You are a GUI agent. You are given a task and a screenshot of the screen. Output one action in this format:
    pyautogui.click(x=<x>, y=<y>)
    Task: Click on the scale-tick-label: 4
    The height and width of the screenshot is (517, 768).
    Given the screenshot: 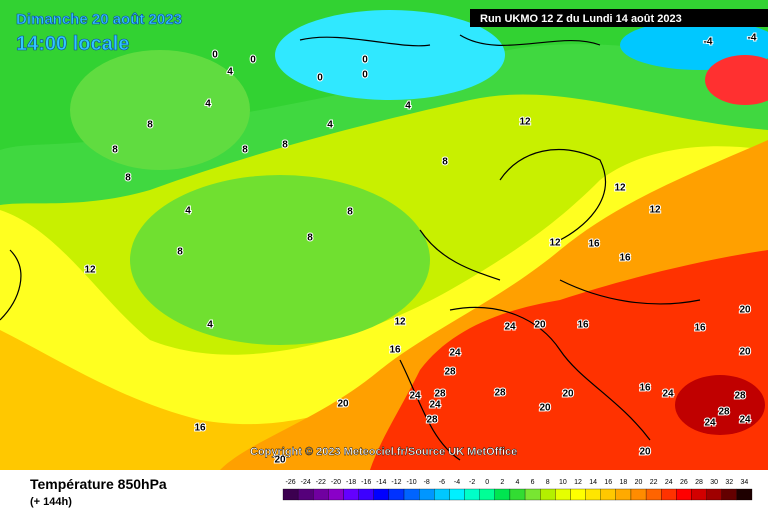 What is the action you would take?
    pyautogui.click(x=518, y=482)
    